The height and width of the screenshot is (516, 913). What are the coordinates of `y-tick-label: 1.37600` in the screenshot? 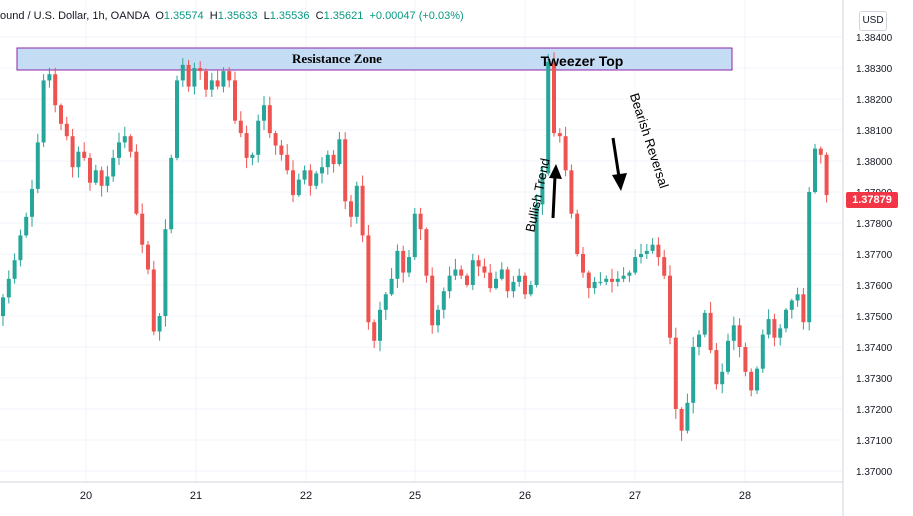 It's located at (874, 286).